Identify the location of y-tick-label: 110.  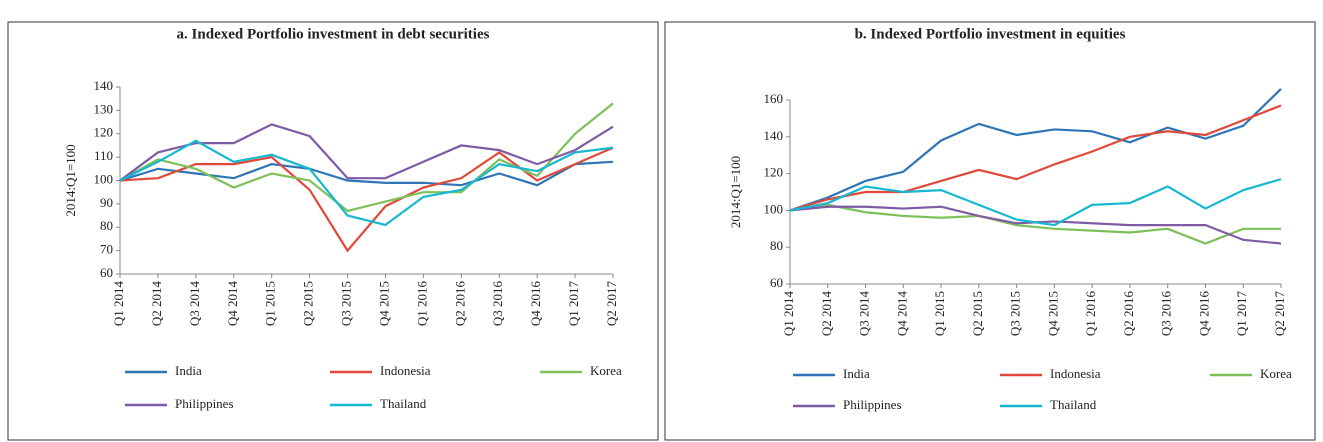
(103, 155).